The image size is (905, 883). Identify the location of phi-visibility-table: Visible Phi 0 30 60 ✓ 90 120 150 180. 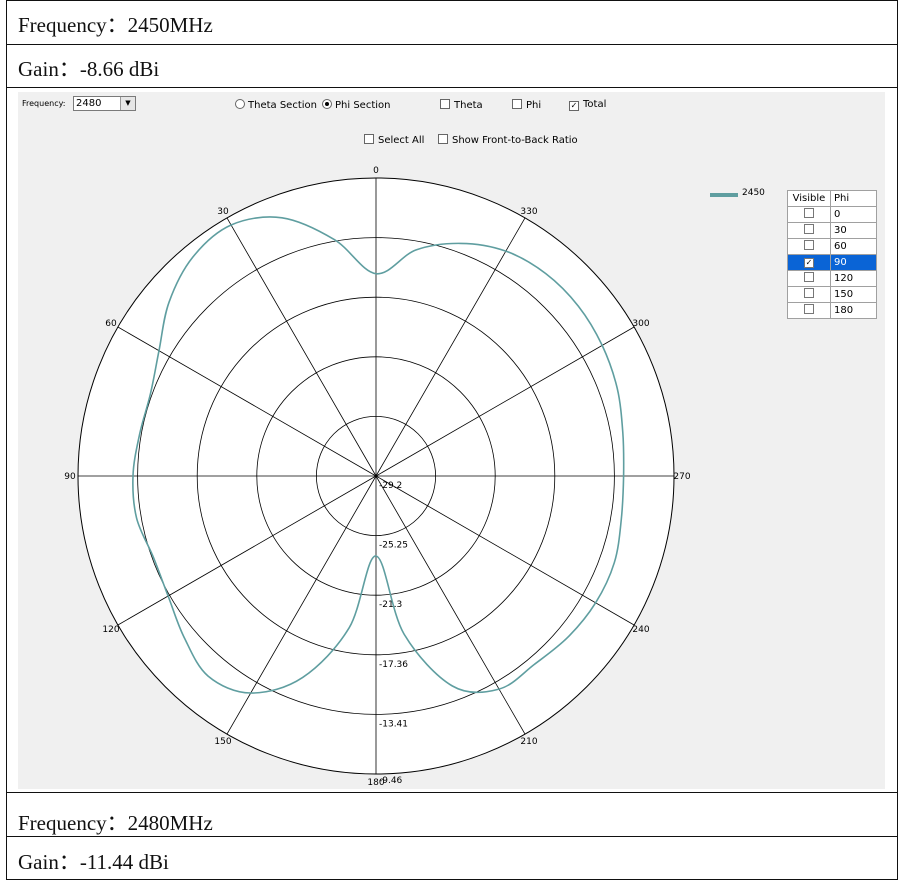
(832, 254).